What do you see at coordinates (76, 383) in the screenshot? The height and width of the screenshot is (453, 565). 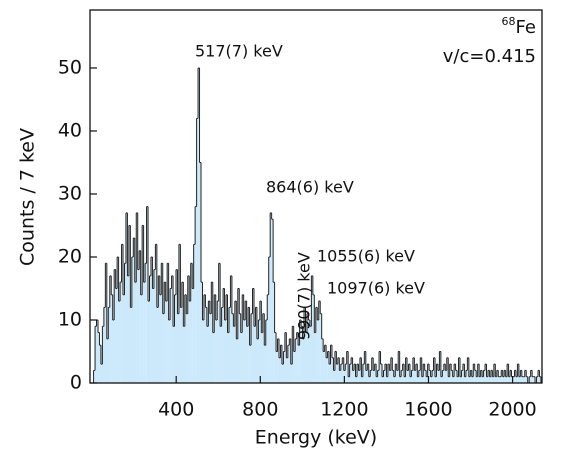 I see `y-tick-label: 0` at bounding box center [76, 383].